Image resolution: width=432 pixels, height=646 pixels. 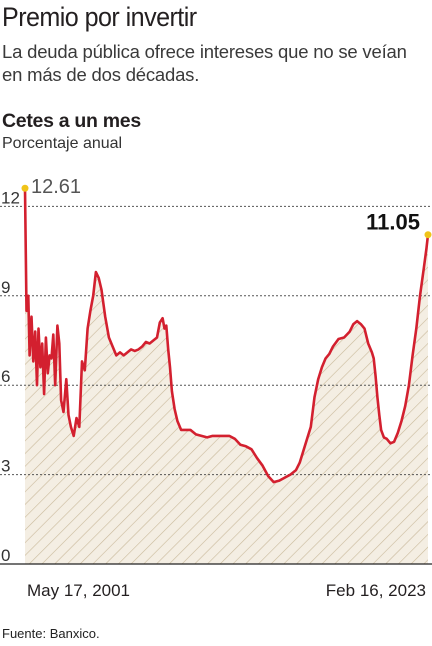 I want to click on last-value-label: 11.05, so click(x=393, y=222).